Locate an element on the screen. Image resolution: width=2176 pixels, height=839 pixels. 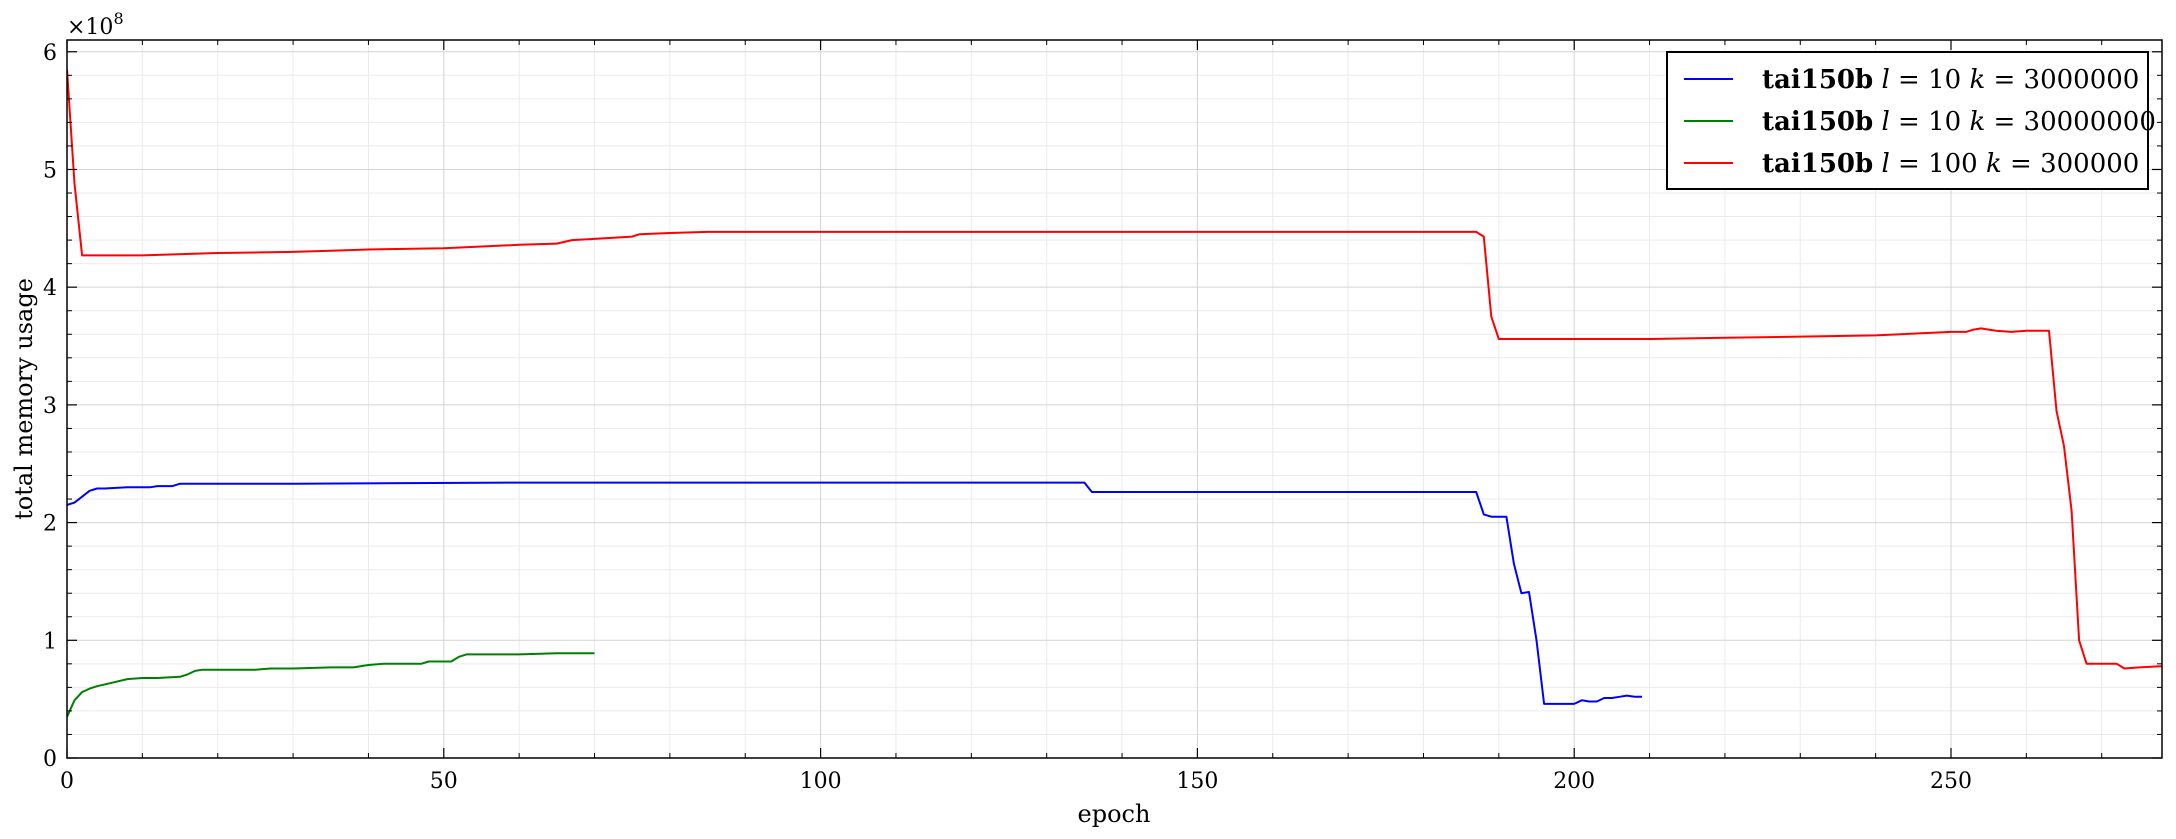
x-tick-label: 150 is located at coordinates (1197, 781).